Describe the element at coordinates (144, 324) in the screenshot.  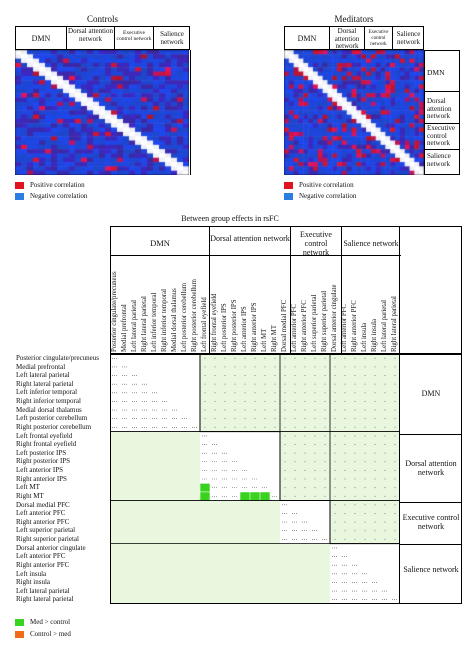
I see `column-label: Right lateral parietal` at that location.